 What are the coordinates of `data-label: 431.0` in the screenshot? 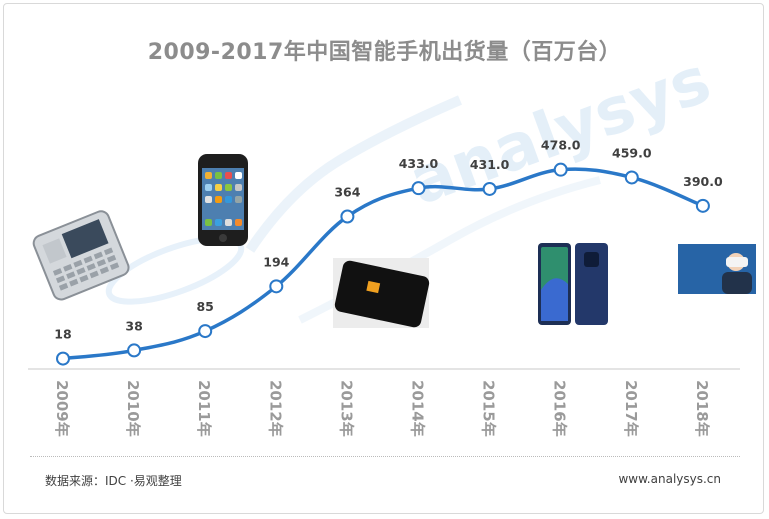 It's located at (490, 164).